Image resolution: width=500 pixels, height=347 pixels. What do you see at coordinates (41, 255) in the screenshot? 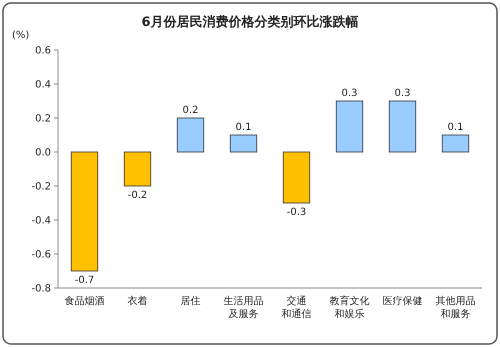
I see `y-tick-label: -0.6` at bounding box center [41, 255].